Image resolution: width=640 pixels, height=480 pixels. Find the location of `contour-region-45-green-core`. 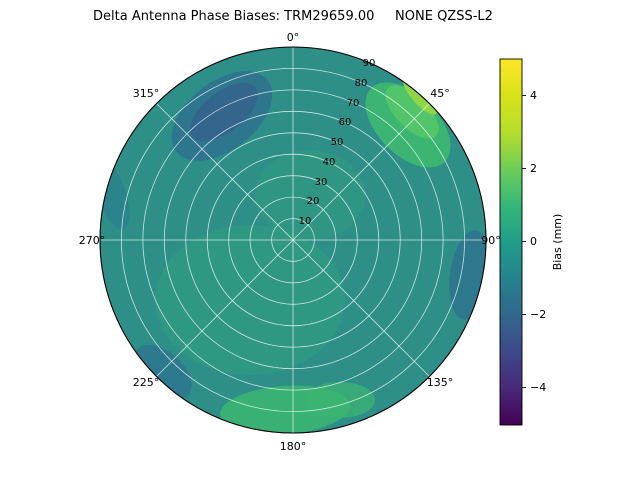

contour-region-45-green-core is located at coordinates (412, 112).